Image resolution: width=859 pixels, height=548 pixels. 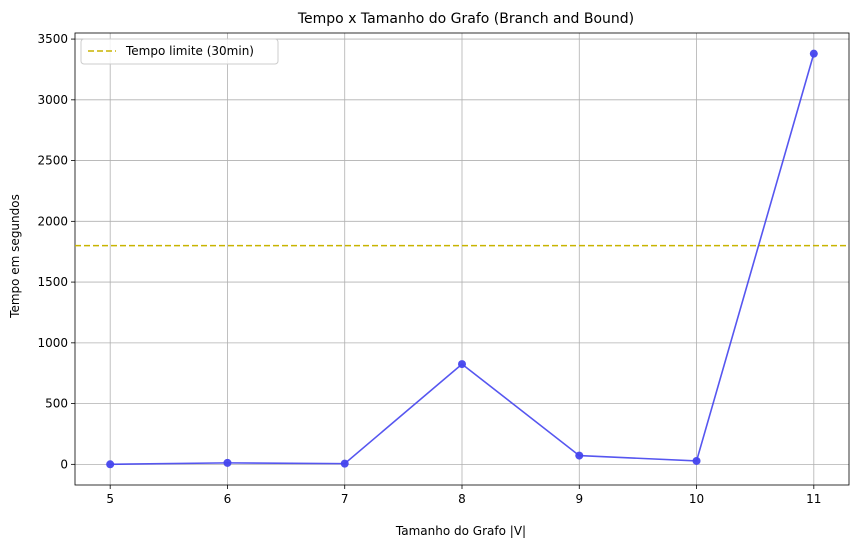 What do you see at coordinates (228, 499) in the screenshot?
I see `x-tick-label: 6` at bounding box center [228, 499].